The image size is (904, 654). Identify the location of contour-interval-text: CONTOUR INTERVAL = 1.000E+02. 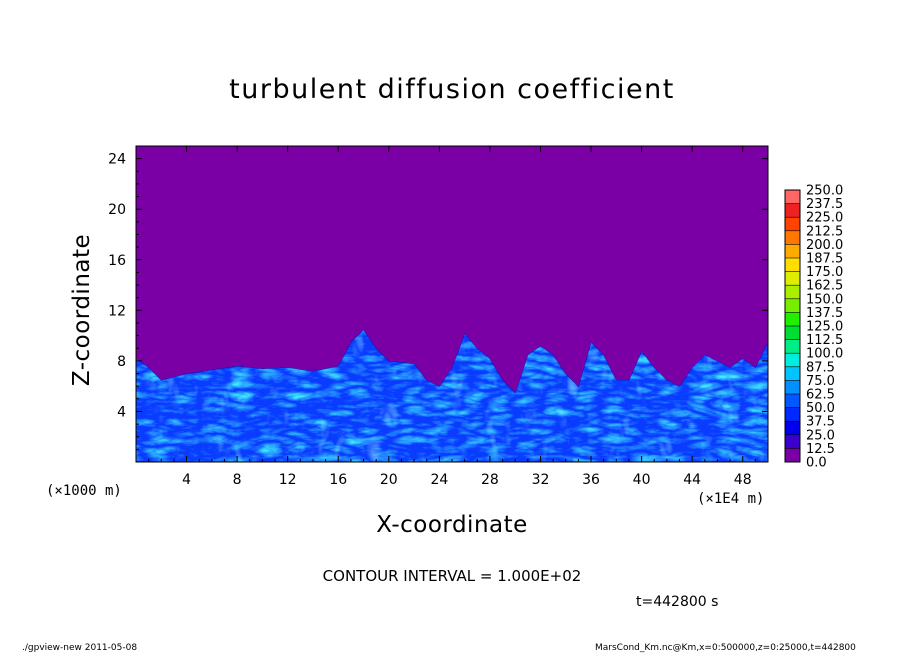
(452, 576).